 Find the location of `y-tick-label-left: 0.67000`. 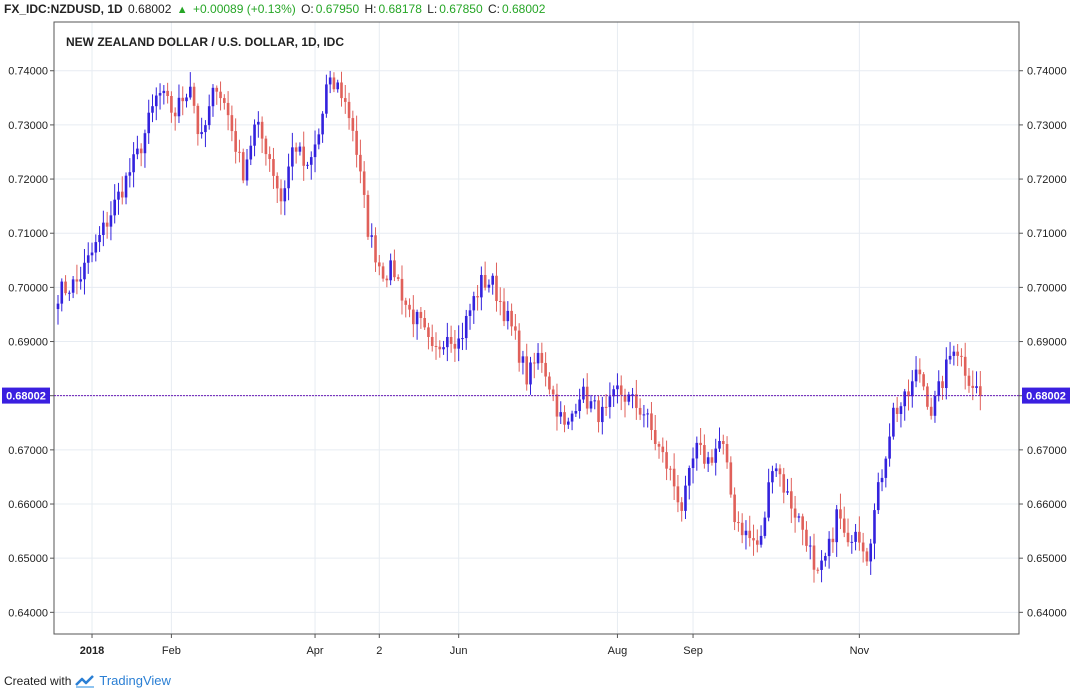

y-tick-label-left: 0.67000 is located at coordinates (28, 451).